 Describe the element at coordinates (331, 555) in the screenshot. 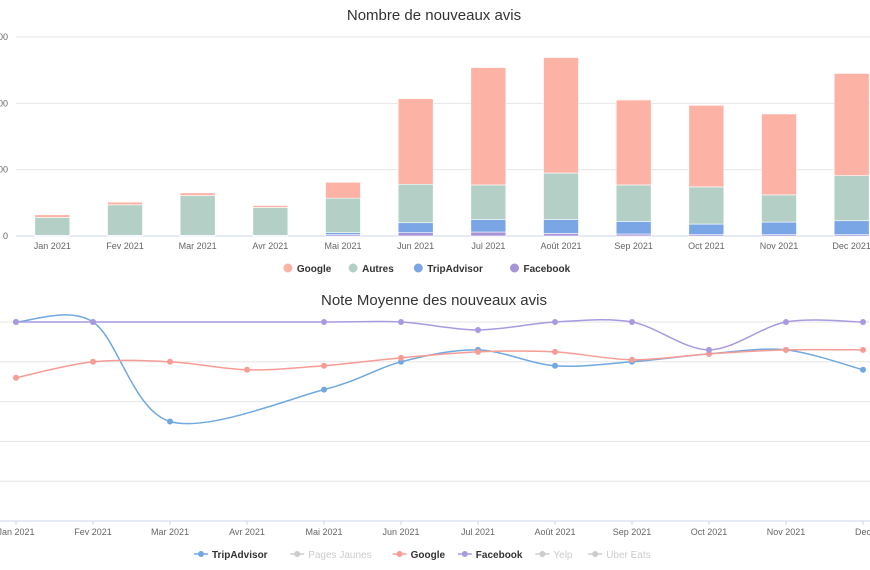

I see `line-legend-item-pages-jaunes: Pages Jaunes` at that location.